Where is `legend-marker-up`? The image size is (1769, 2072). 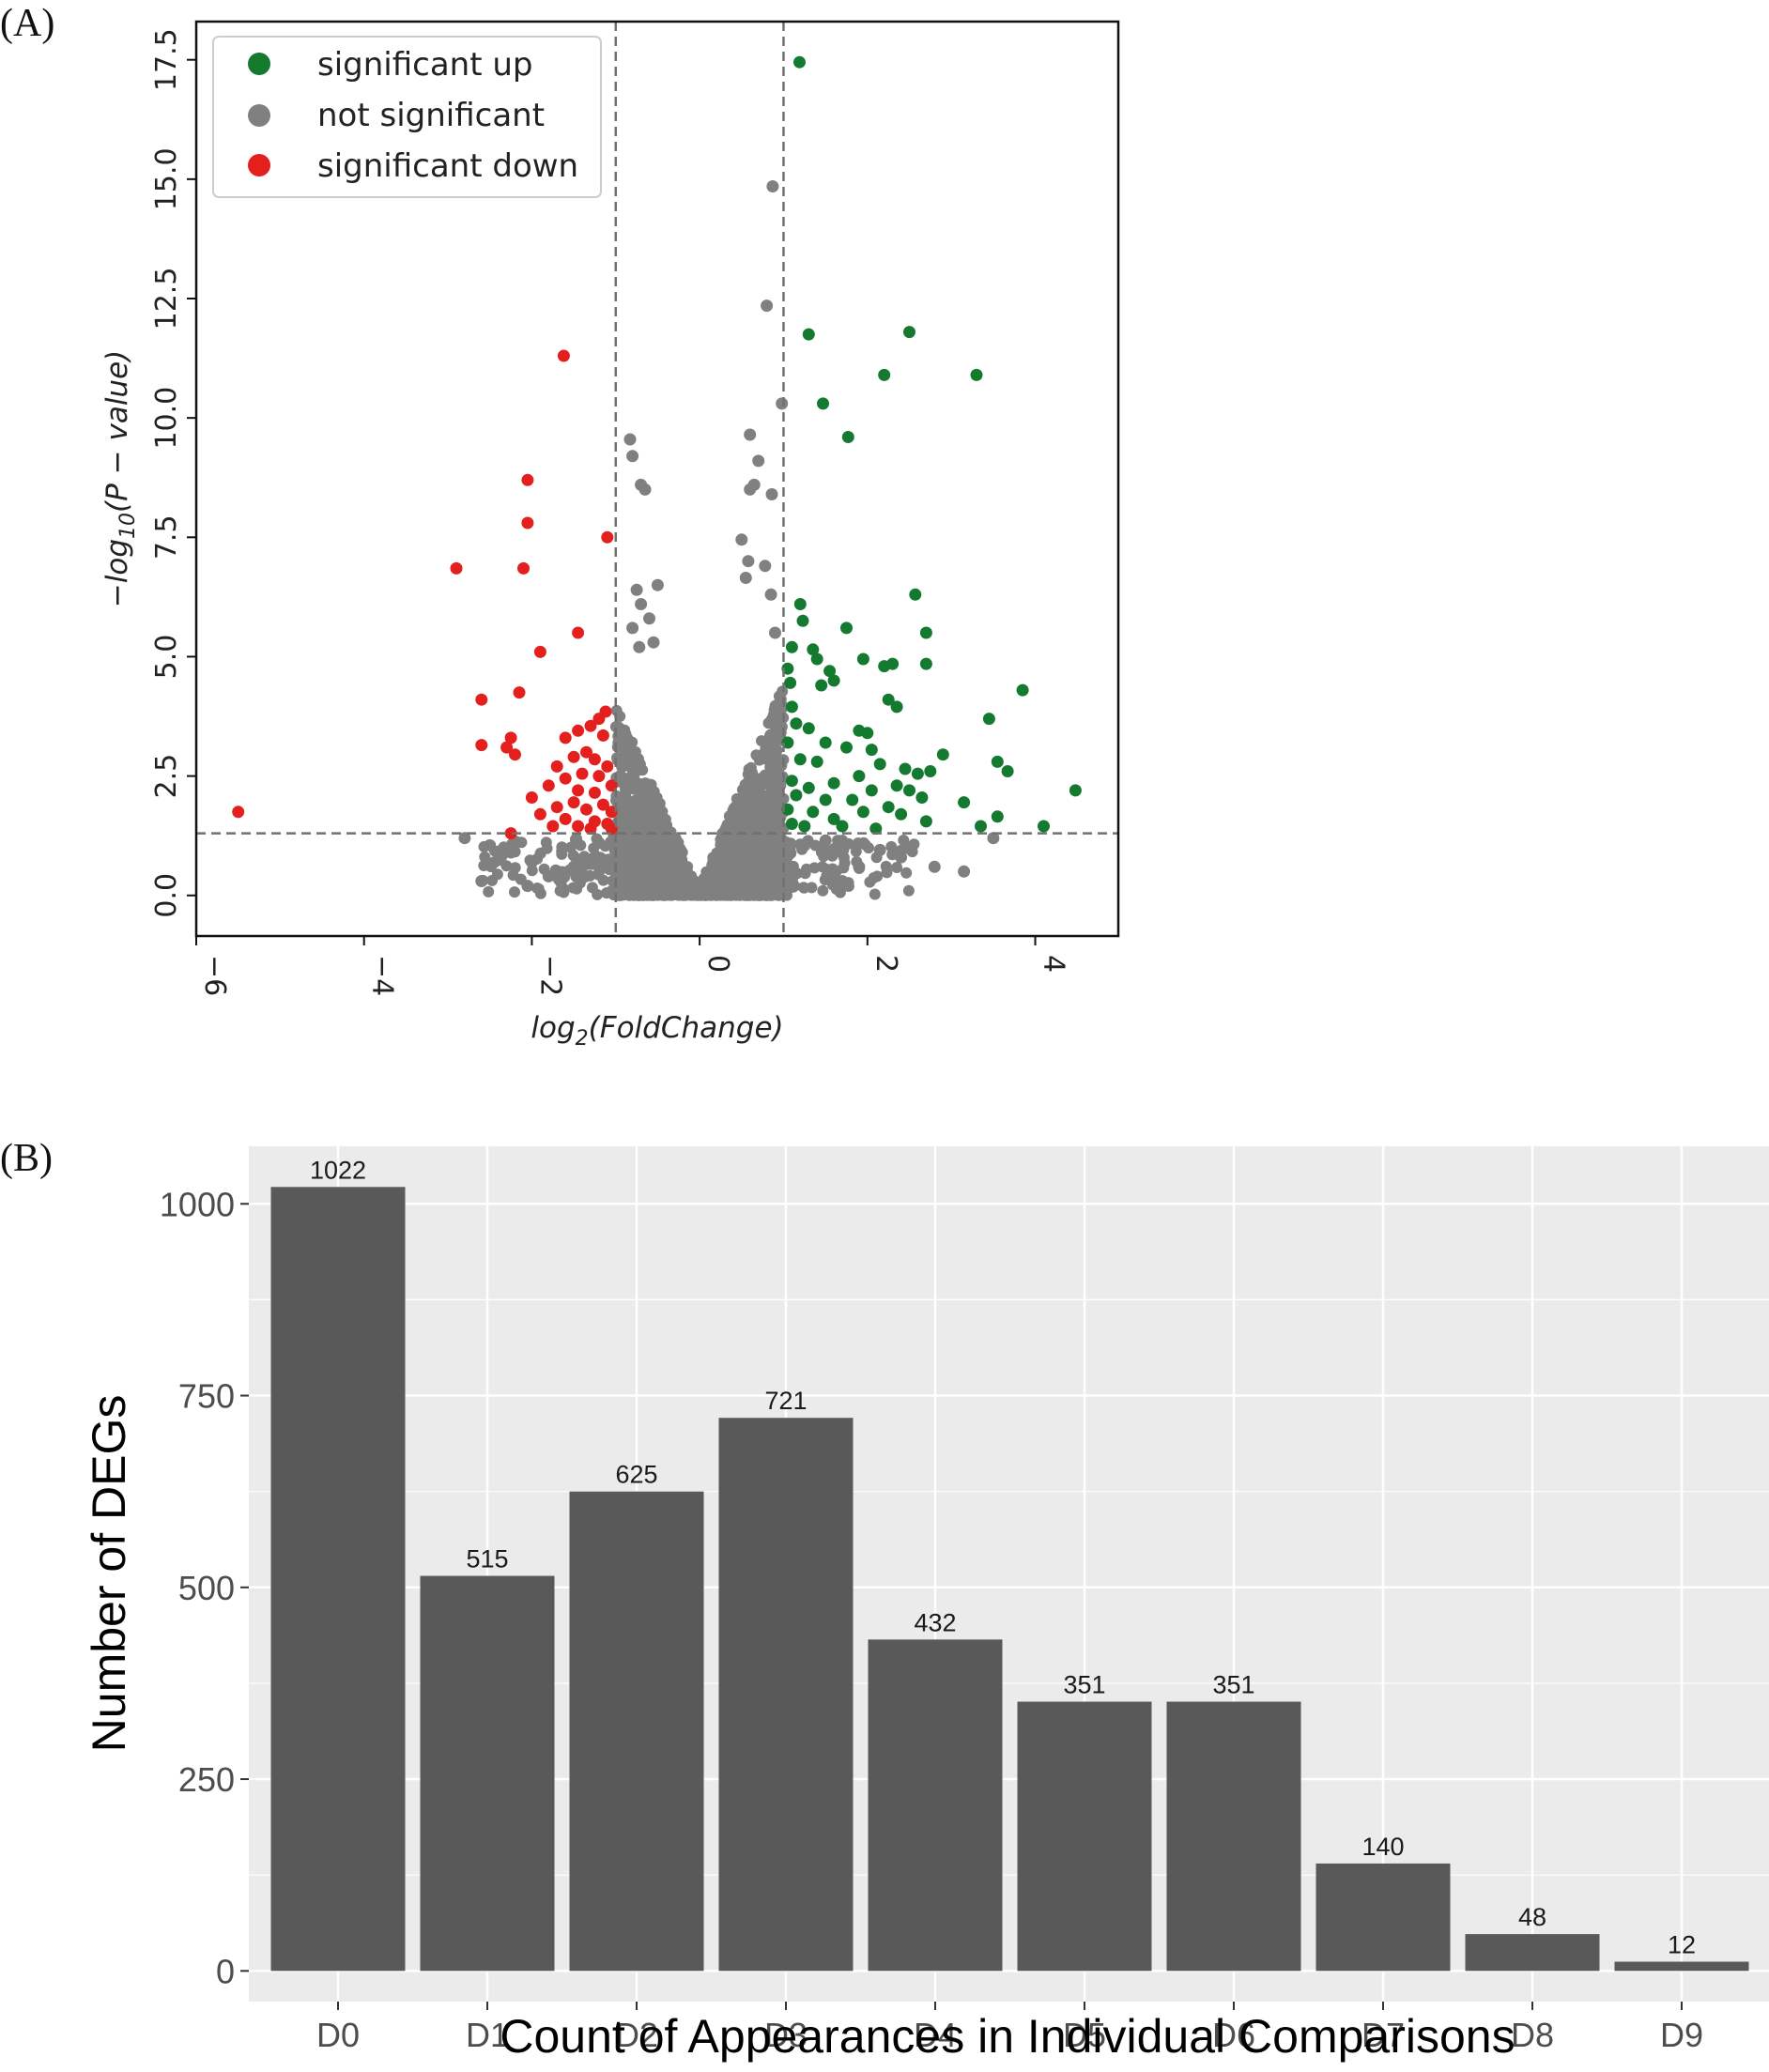
legend-marker-up is located at coordinates (259, 64).